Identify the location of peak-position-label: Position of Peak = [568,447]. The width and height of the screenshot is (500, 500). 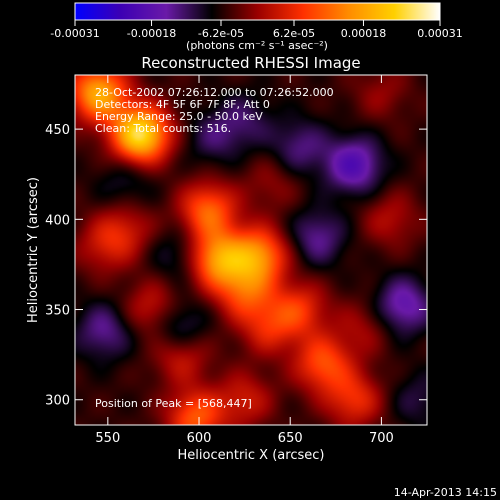
(173, 403).